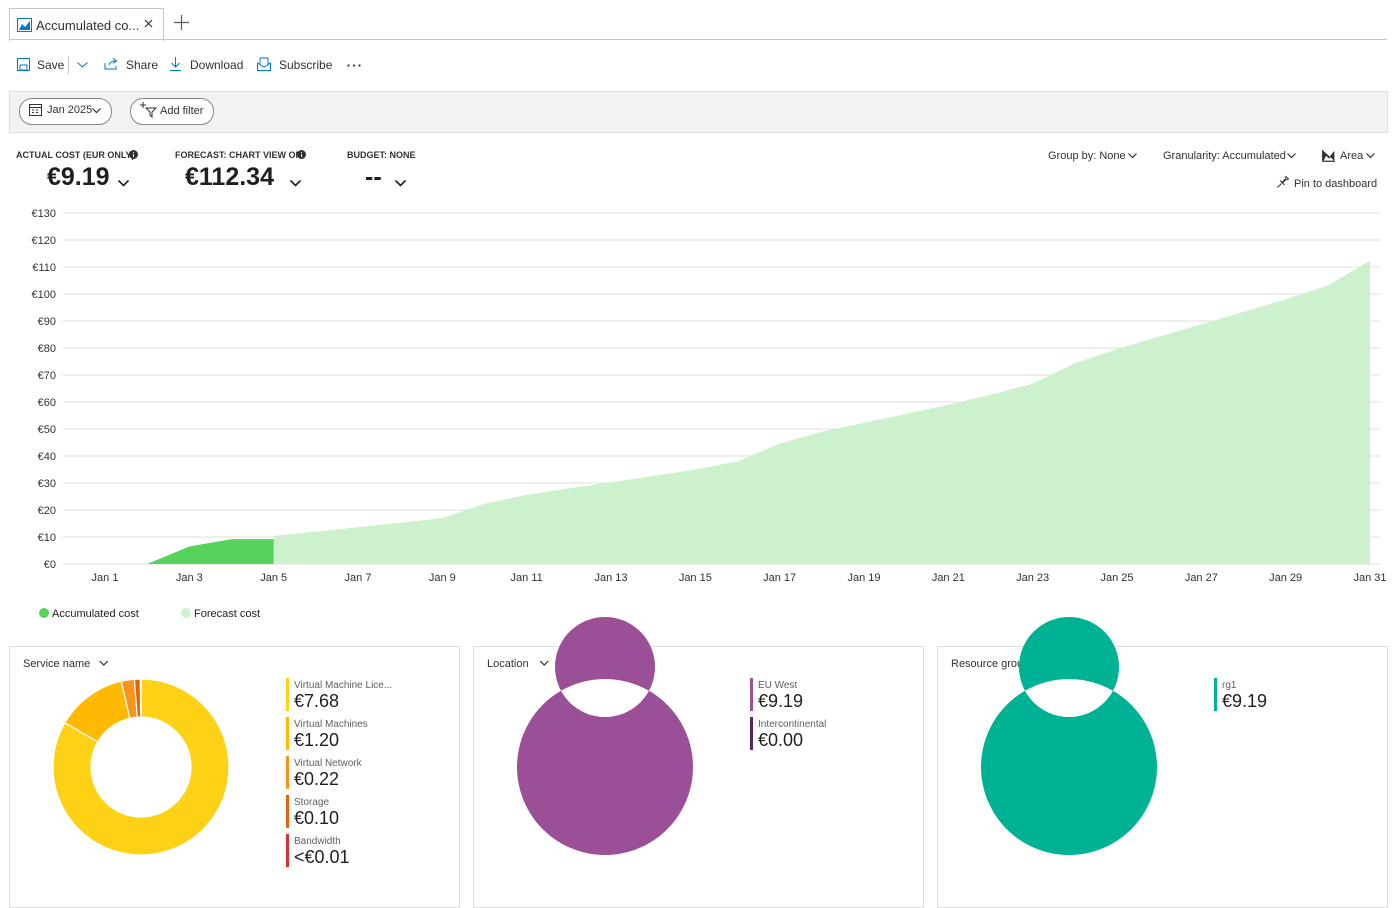 The width and height of the screenshot is (1396, 908). What do you see at coordinates (1229, 685) in the screenshot?
I see `legend-label: rg1` at bounding box center [1229, 685].